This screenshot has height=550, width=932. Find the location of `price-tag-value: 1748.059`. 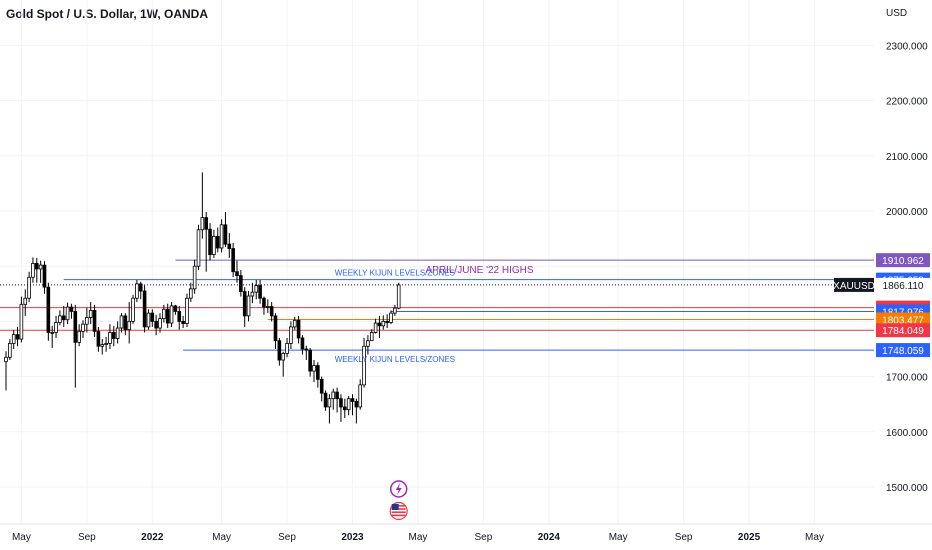

price-tag-value: 1748.059 is located at coordinates (903, 351).